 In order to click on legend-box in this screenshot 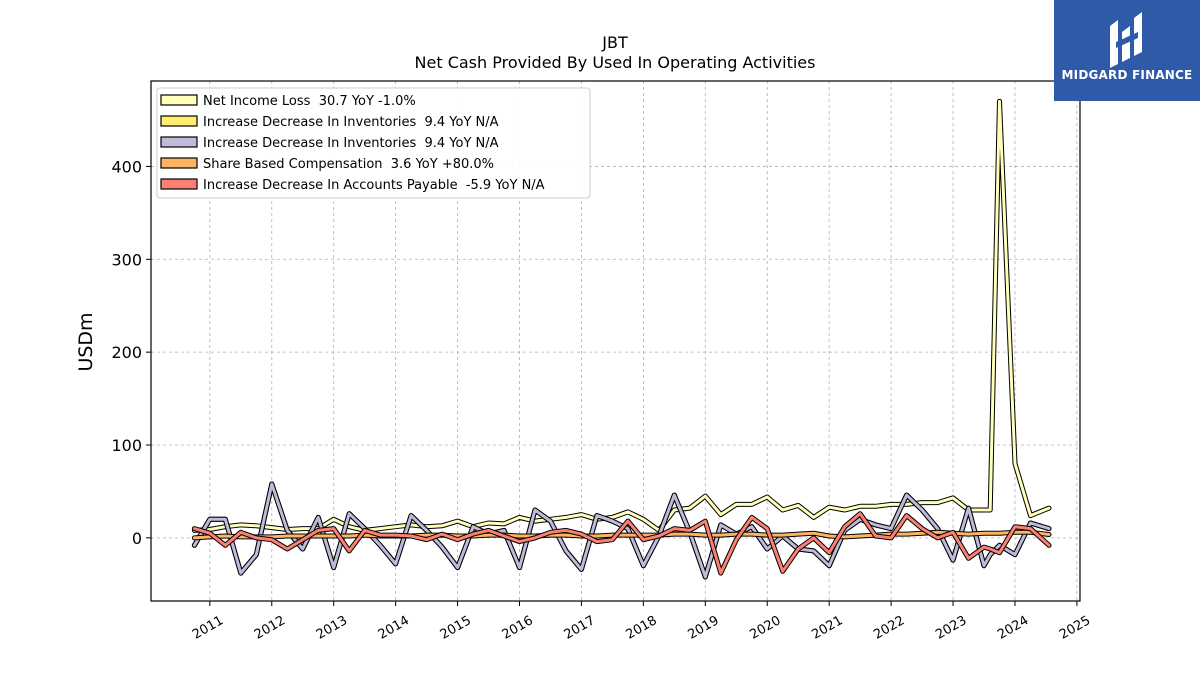, I will do `click(373, 143)`.